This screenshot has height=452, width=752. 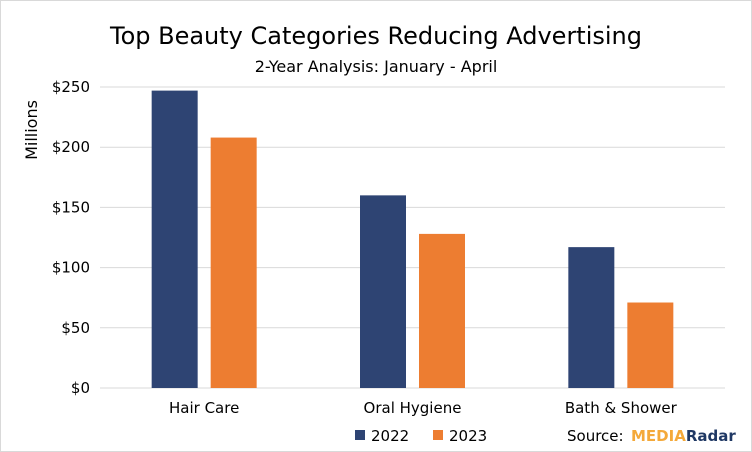 I want to click on legend-label: 2022, so click(x=390, y=436).